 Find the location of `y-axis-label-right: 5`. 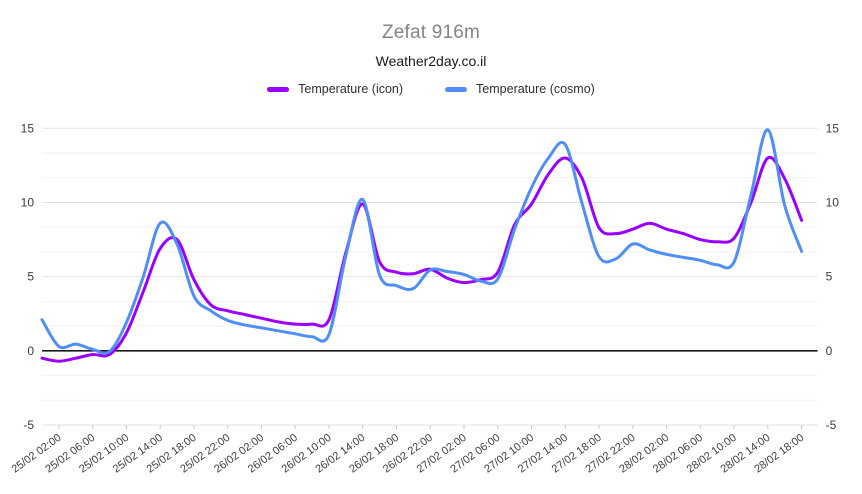

y-axis-label-right: 5 is located at coordinates (829, 277).